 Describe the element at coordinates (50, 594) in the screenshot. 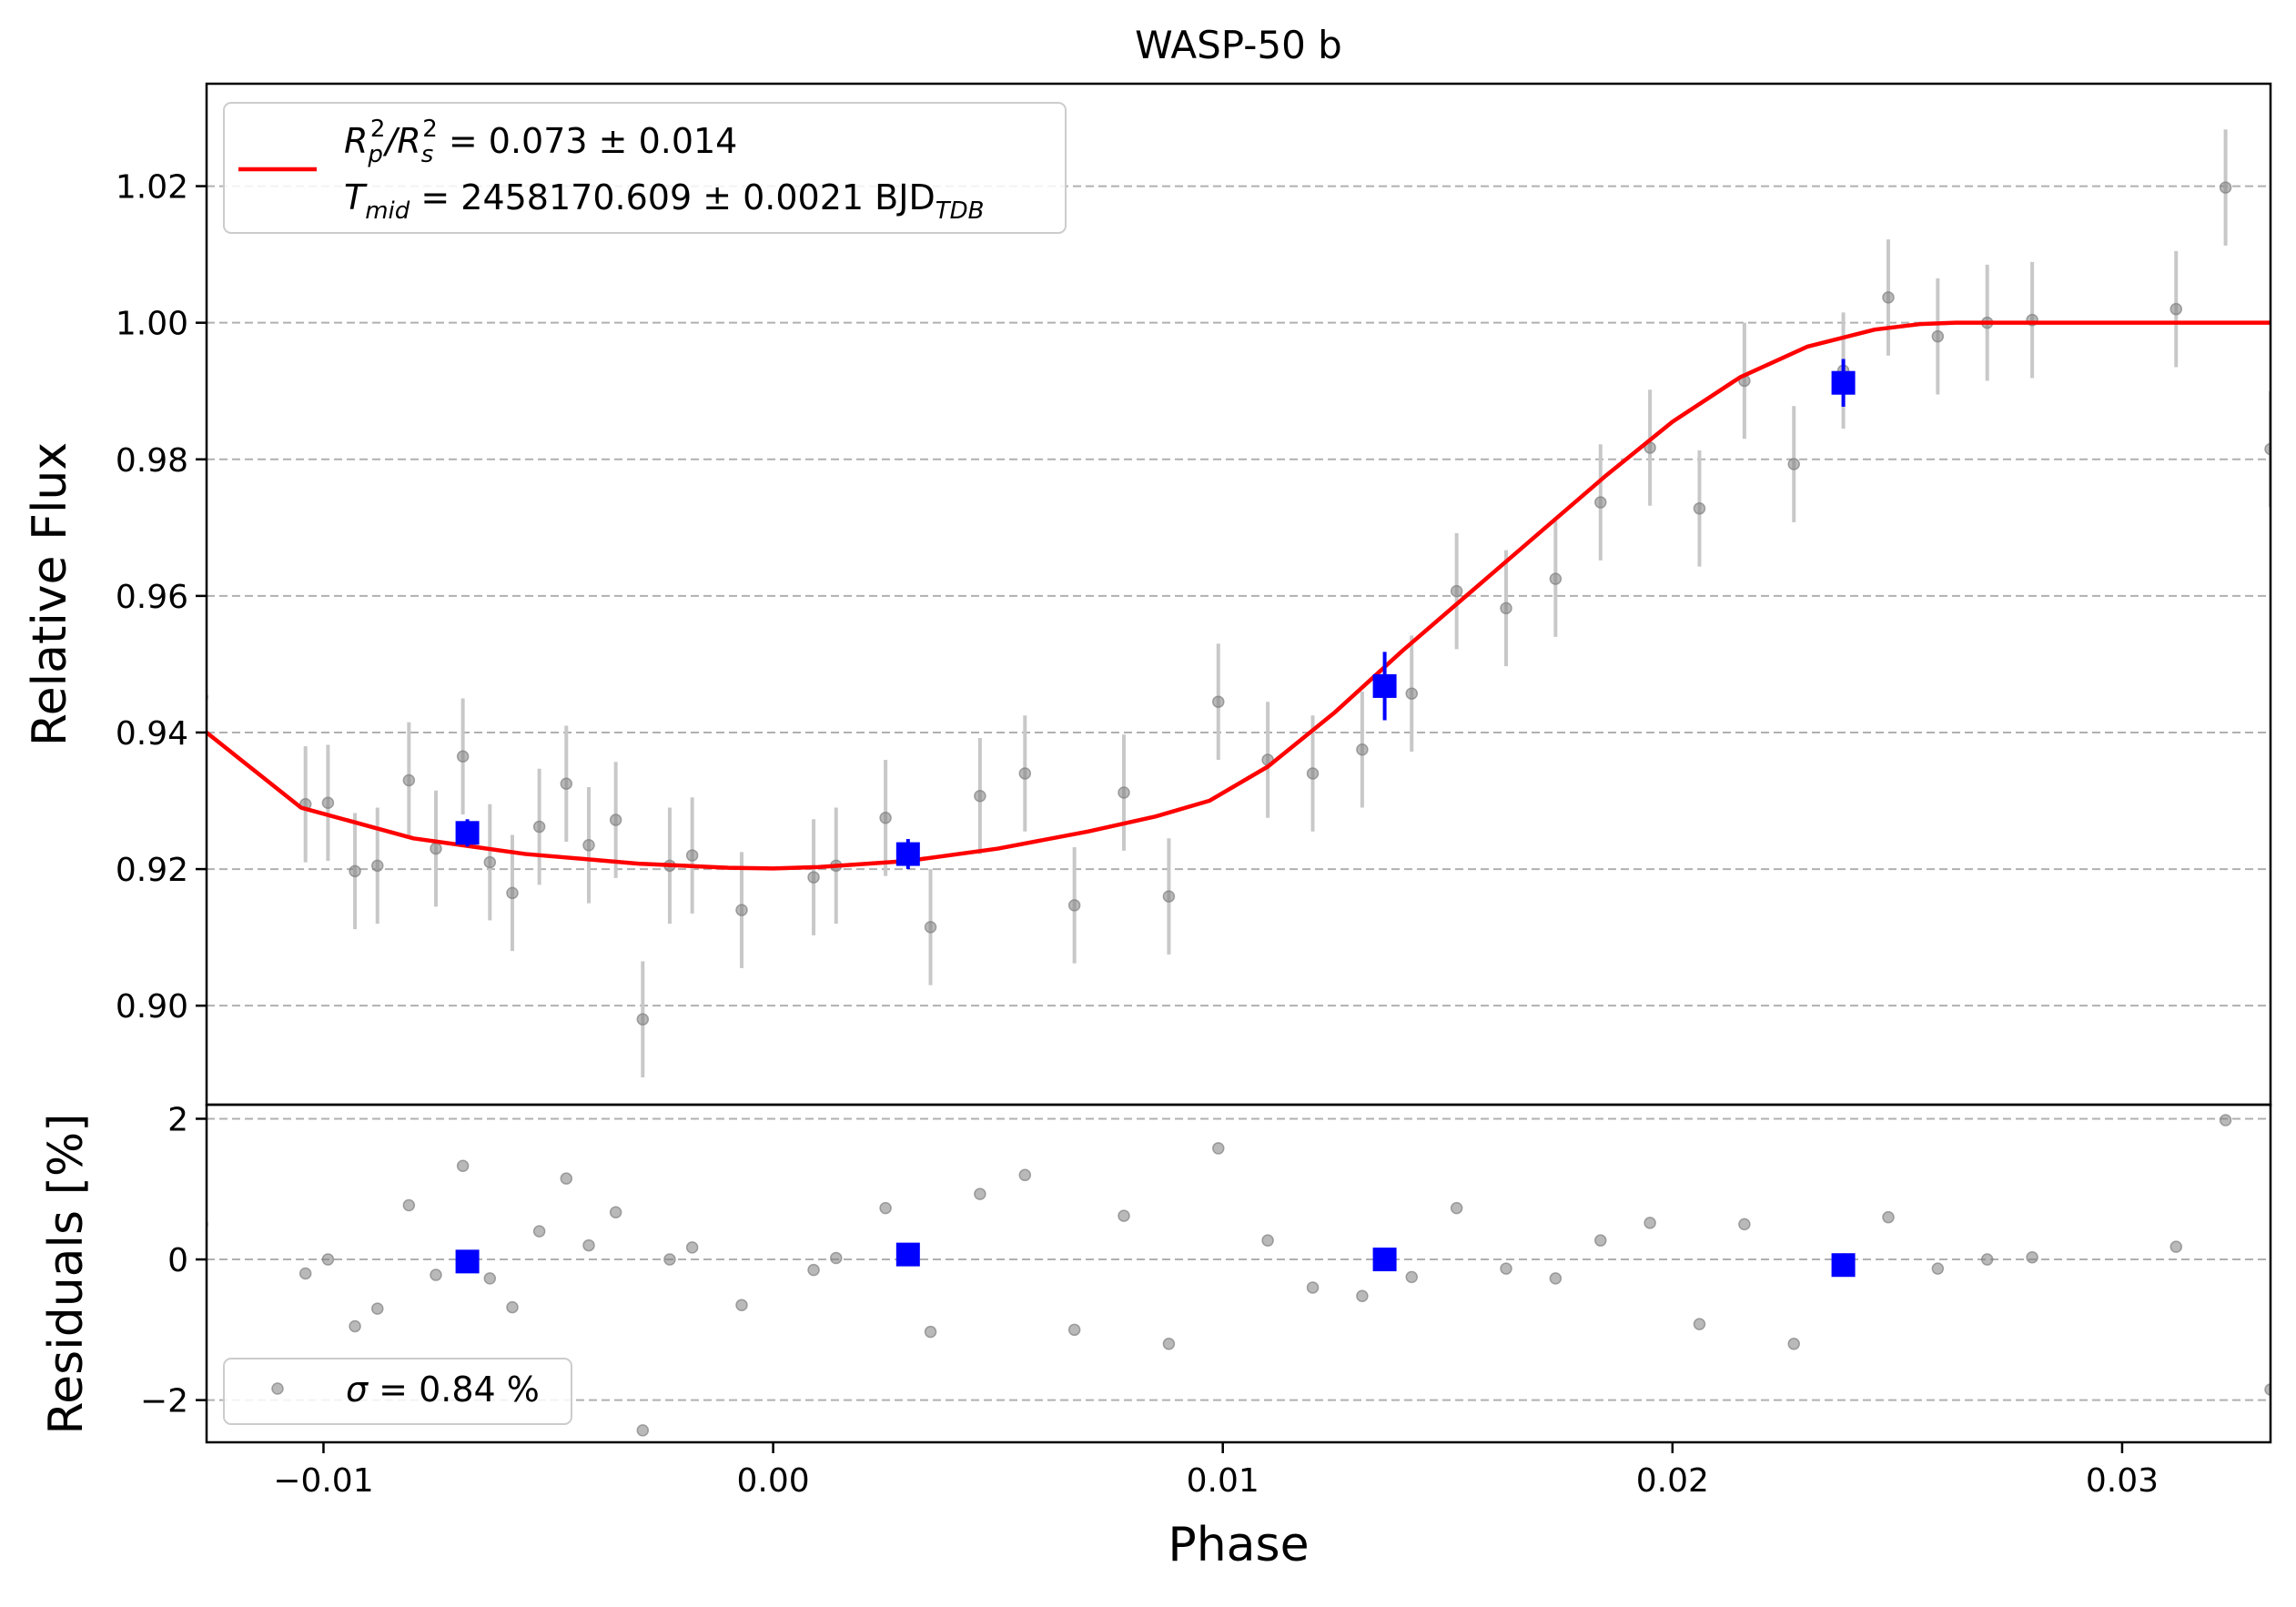

I see `y-axis-label-main: Relative Flux` at that location.